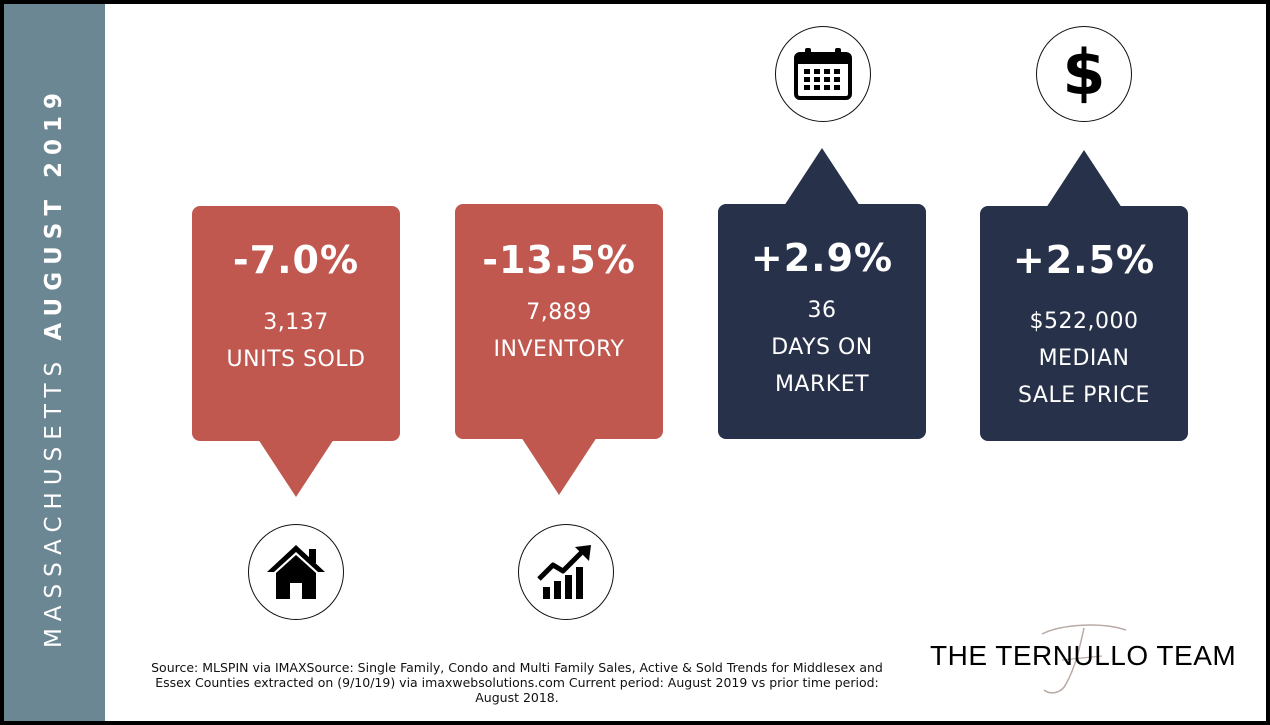 Image resolution: width=1270 pixels, height=725 pixels. Describe the element at coordinates (296, 341) in the screenshot. I see `stat-description: 3,137 UNITS SOLD` at that location.